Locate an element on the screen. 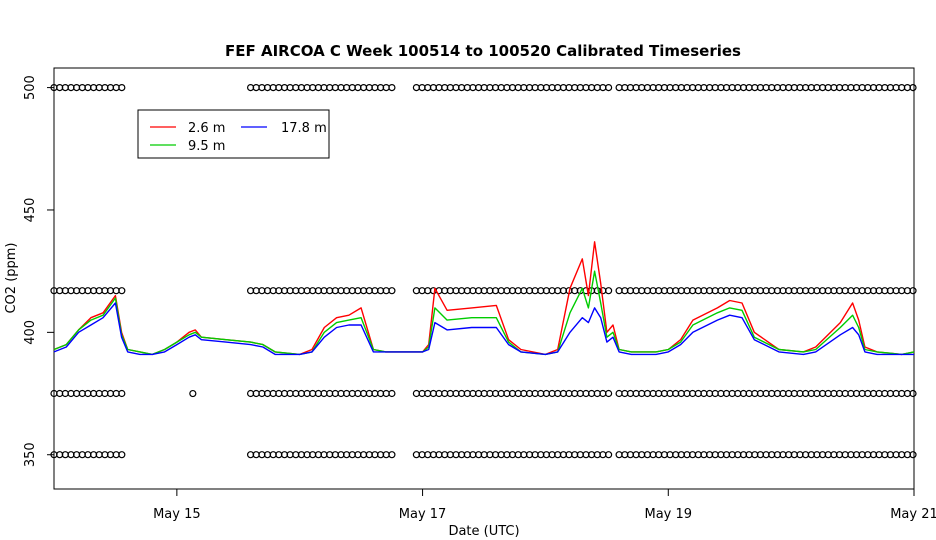 The image size is (936, 540). y-tick-label: 500 is located at coordinates (30, 87).